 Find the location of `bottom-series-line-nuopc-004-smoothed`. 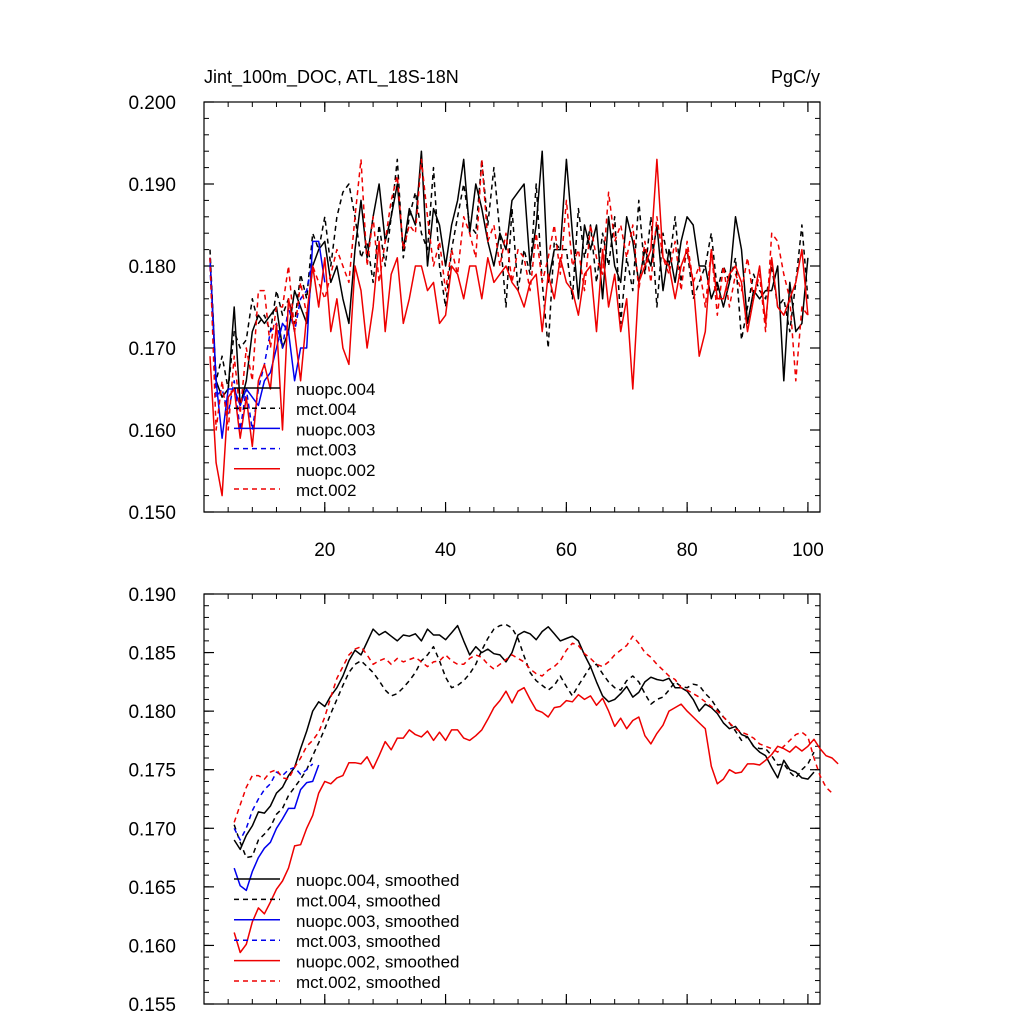

bottom-series-line-nuopc-004-smoothed is located at coordinates (524, 737).